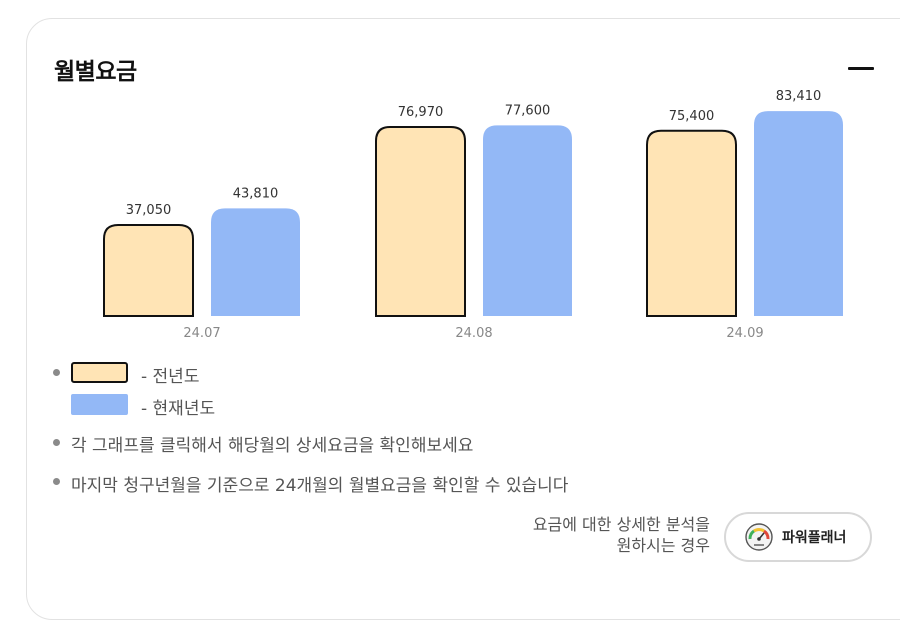 The image size is (900, 620). What do you see at coordinates (759, 537) in the screenshot?
I see `gauge-icon` at bounding box center [759, 537].